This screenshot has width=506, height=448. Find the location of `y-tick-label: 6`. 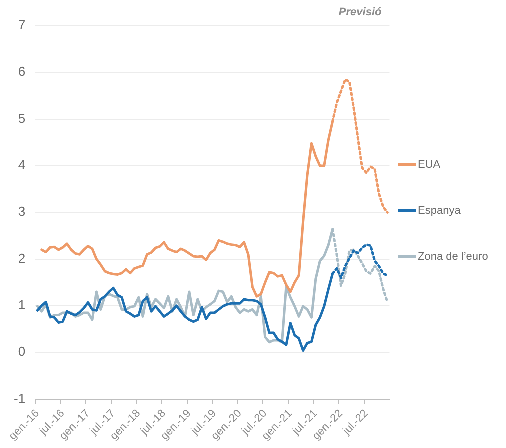

y-tick-label: 6 is located at coordinates (22, 72).